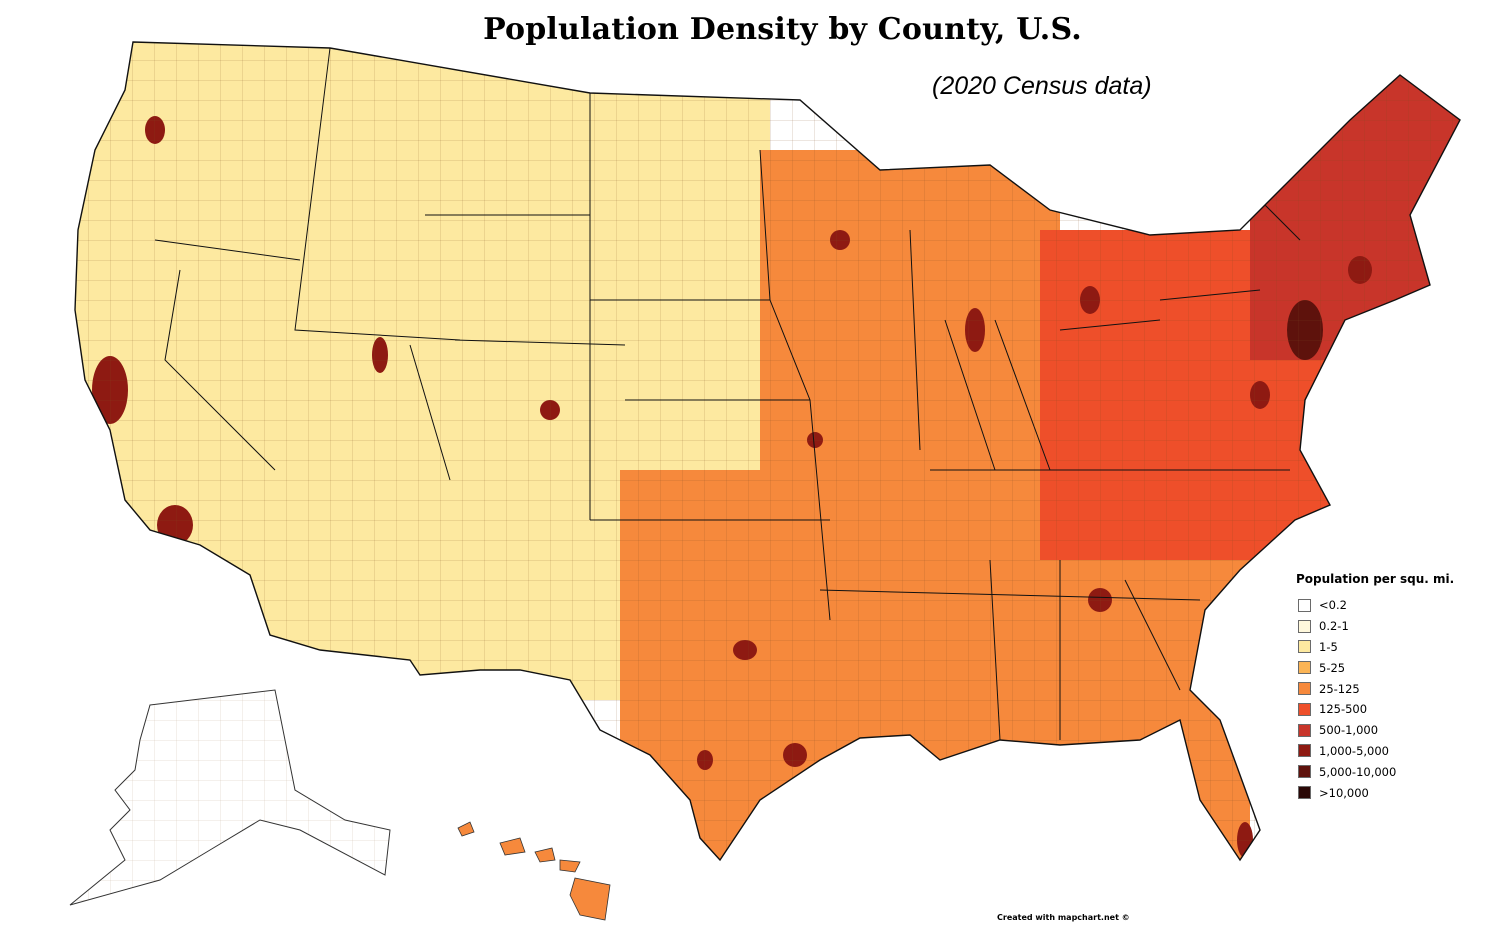  Describe the element at coordinates (1332, 667) in the screenshot. I see `legend-label: 5-25` at that location.